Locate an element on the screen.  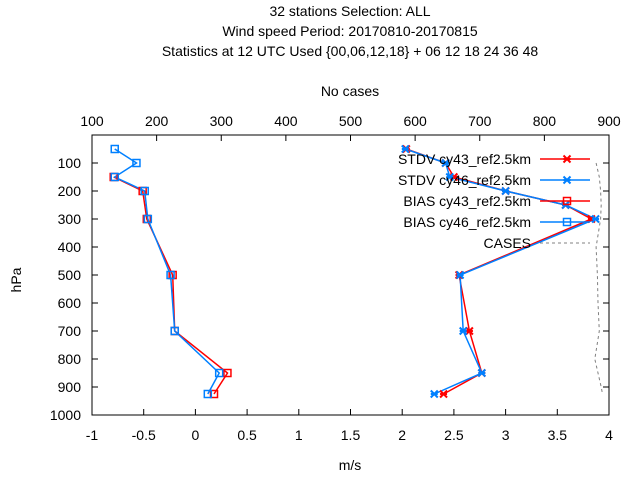
x-tick-label: 0.5 is located at coordinates (247, 435).